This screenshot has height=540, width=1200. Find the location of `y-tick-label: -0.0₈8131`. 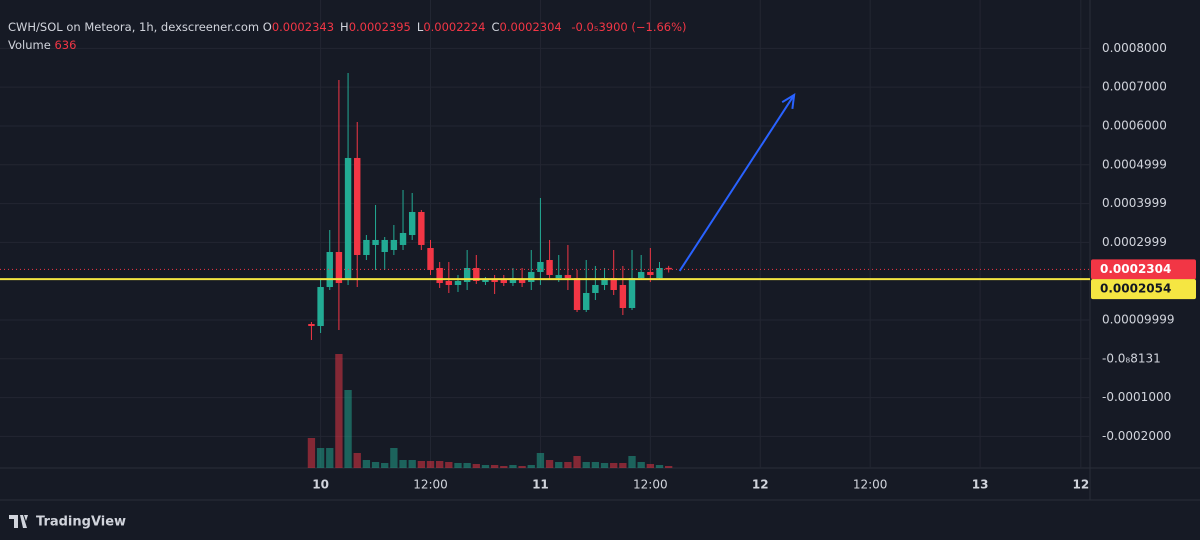

y-tick-label: -0.0₈8131 is located at coordinates (1131, 358).